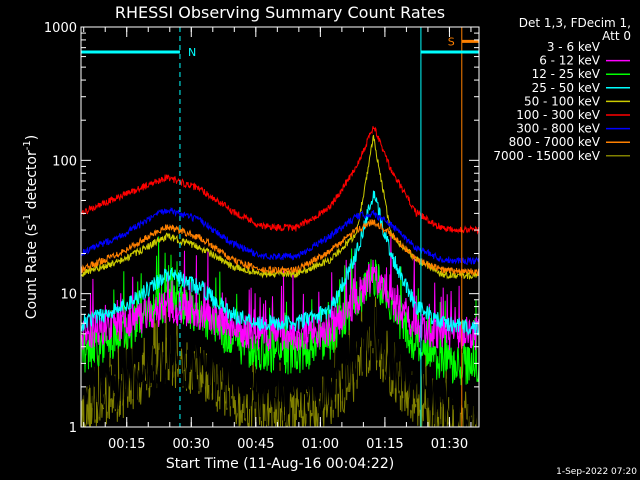 The height and width of the screenshot is (480, 640). Describe the element at coordinates (27, 145) in the screenshot. I see `y-label-sup2: -1` at that location.